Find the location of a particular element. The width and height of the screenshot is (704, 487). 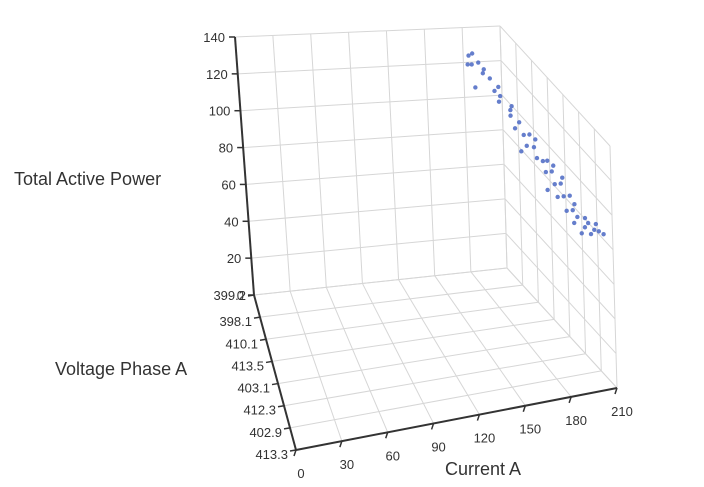

z-tick-label: 40 is located at coordinates (231, 221).